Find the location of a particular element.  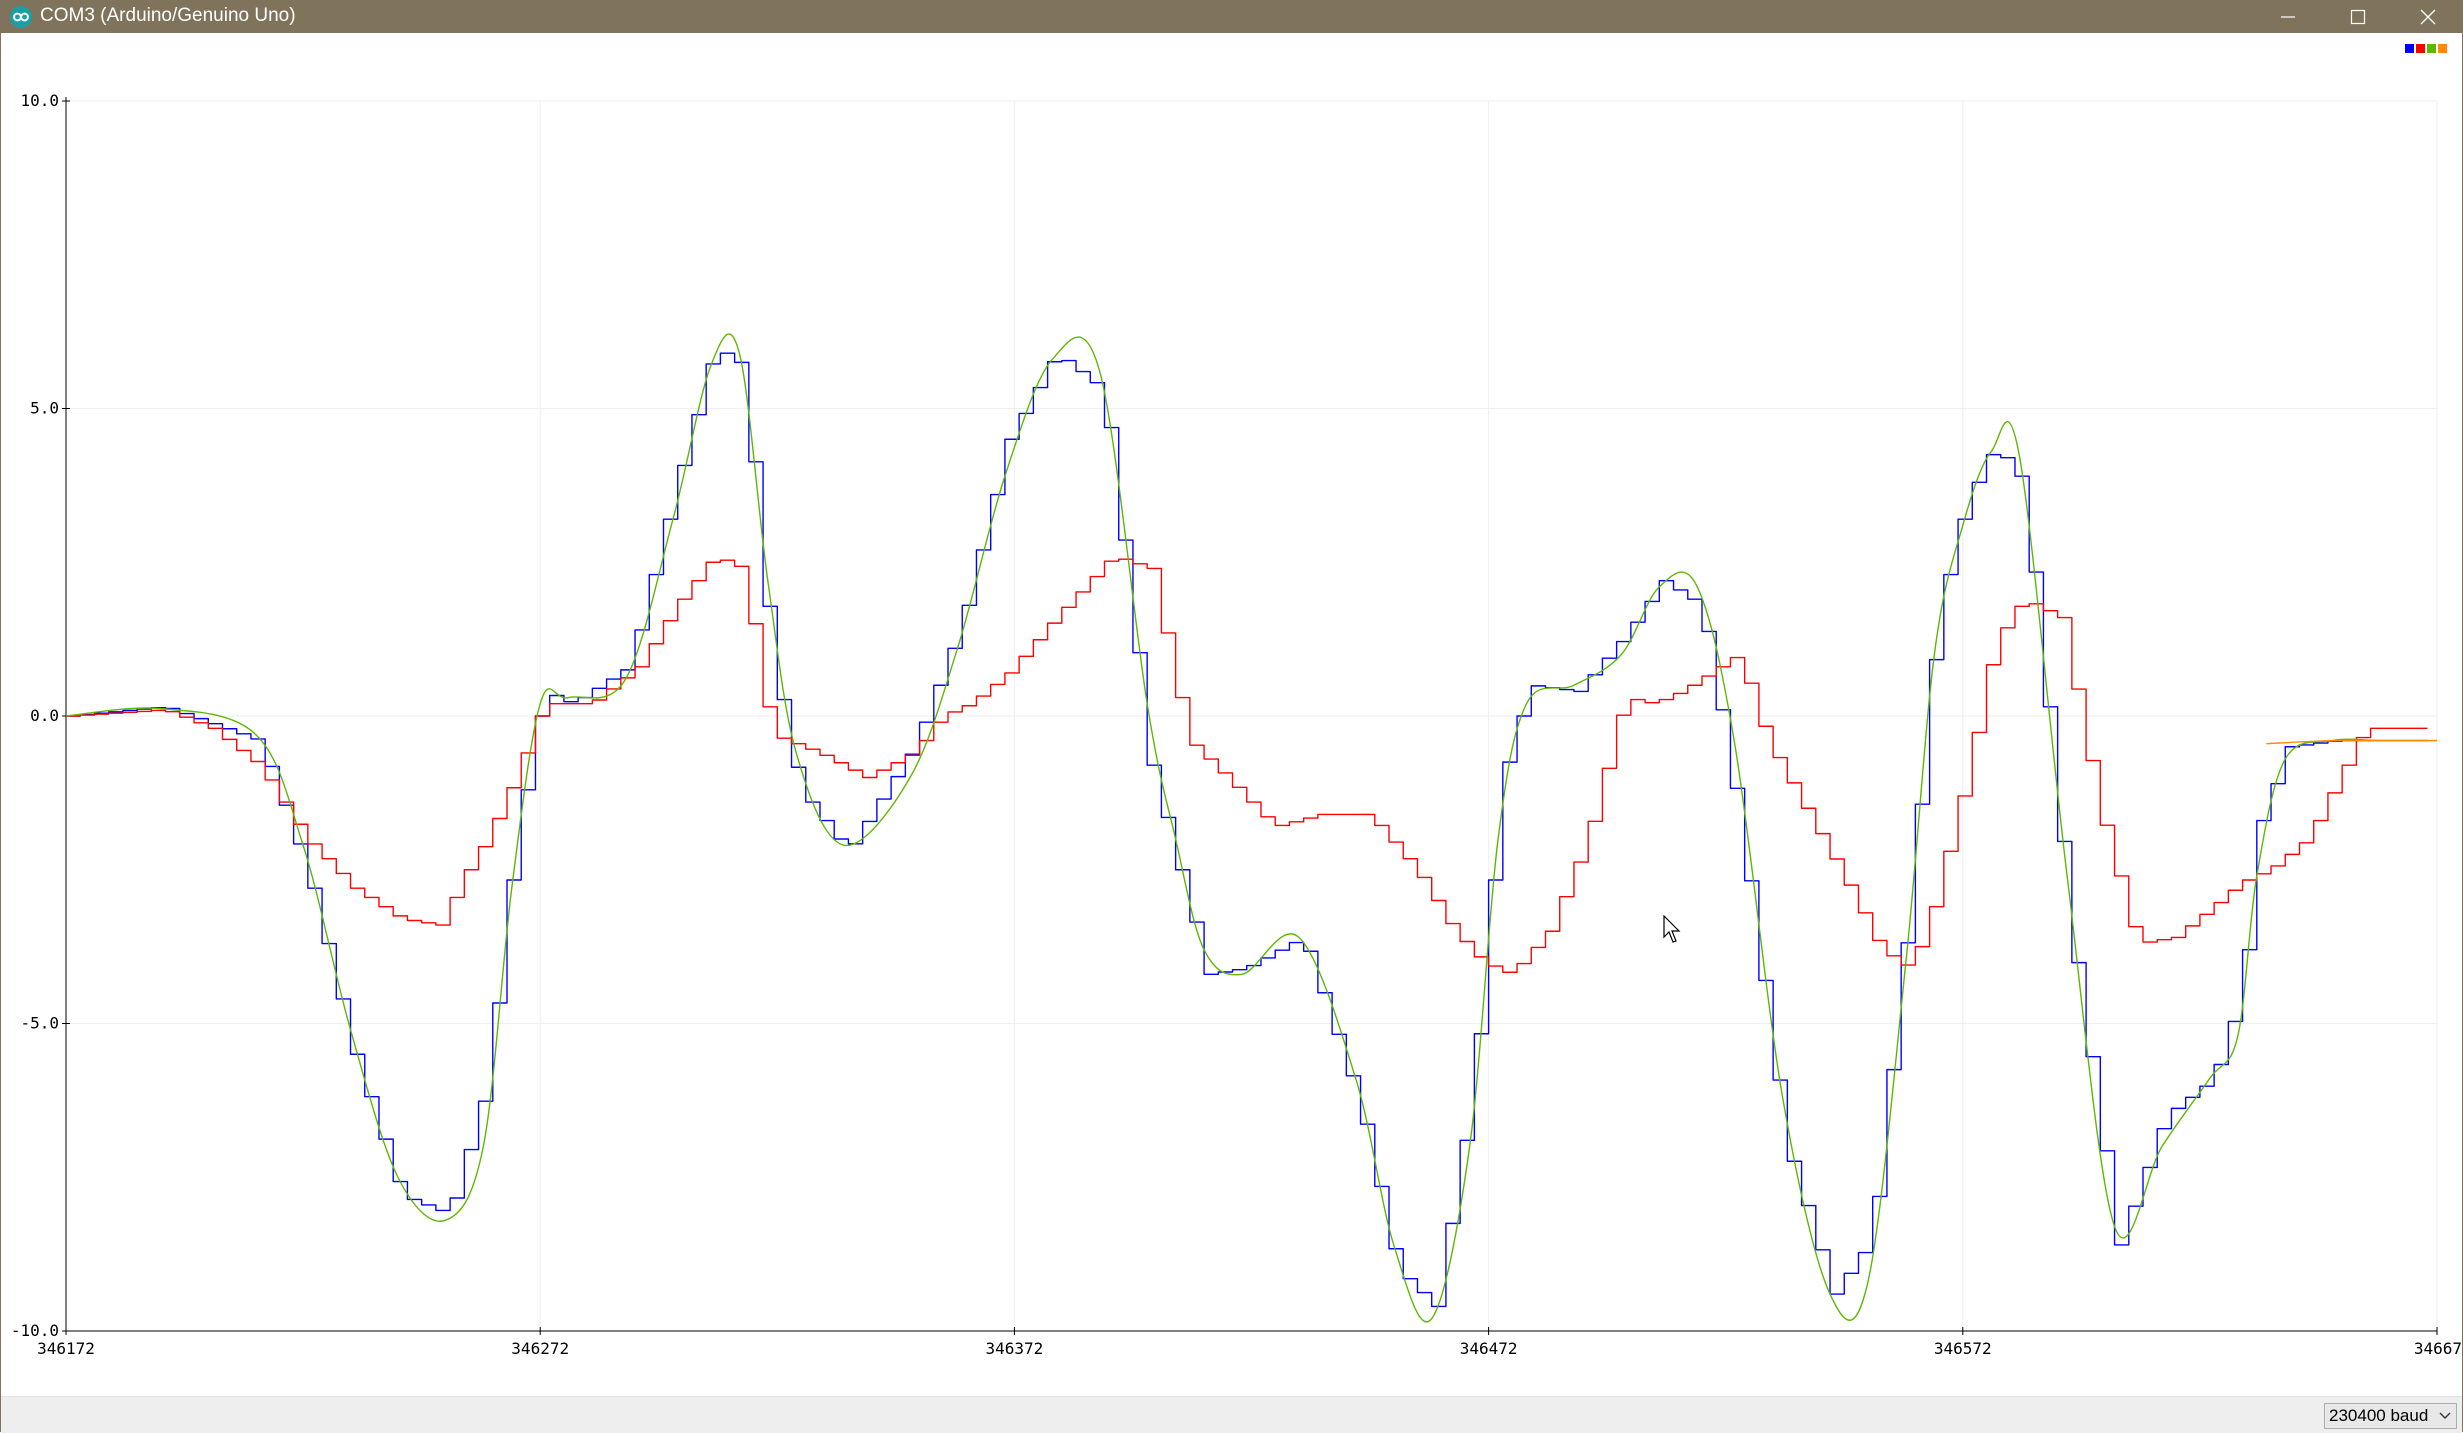

x-tick-label: 346172 is located at coordinates (66, 1348).